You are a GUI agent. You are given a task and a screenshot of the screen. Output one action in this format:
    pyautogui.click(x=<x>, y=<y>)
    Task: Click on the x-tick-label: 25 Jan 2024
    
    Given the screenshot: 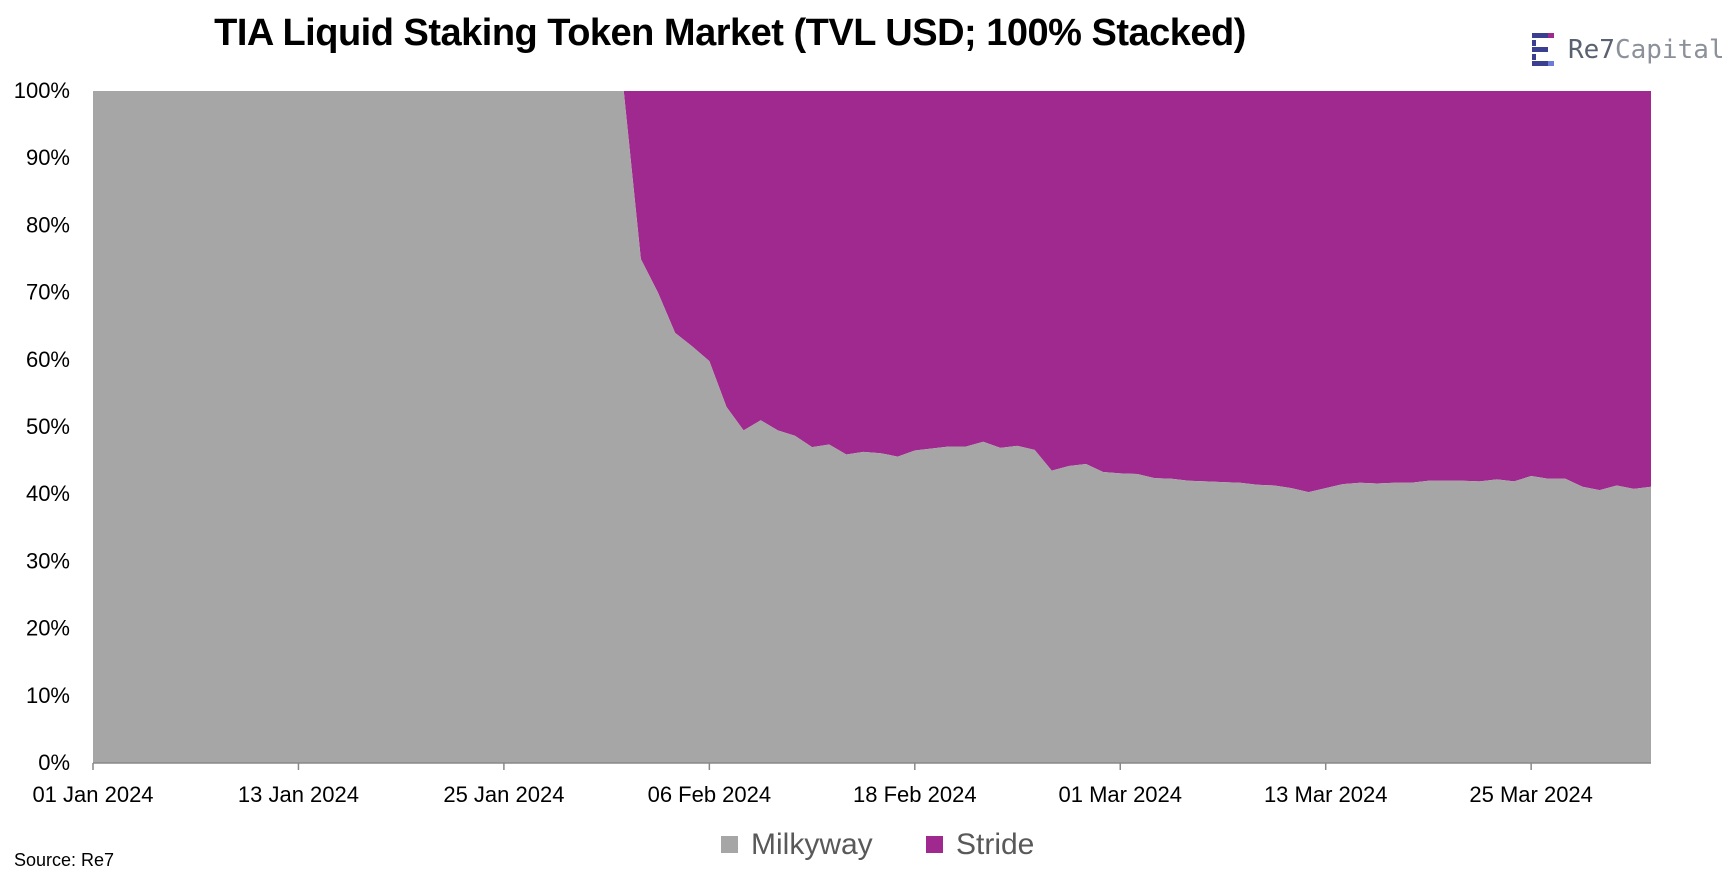 What is the action you would take?
    pyautogui.click(x=503, y=794)
    